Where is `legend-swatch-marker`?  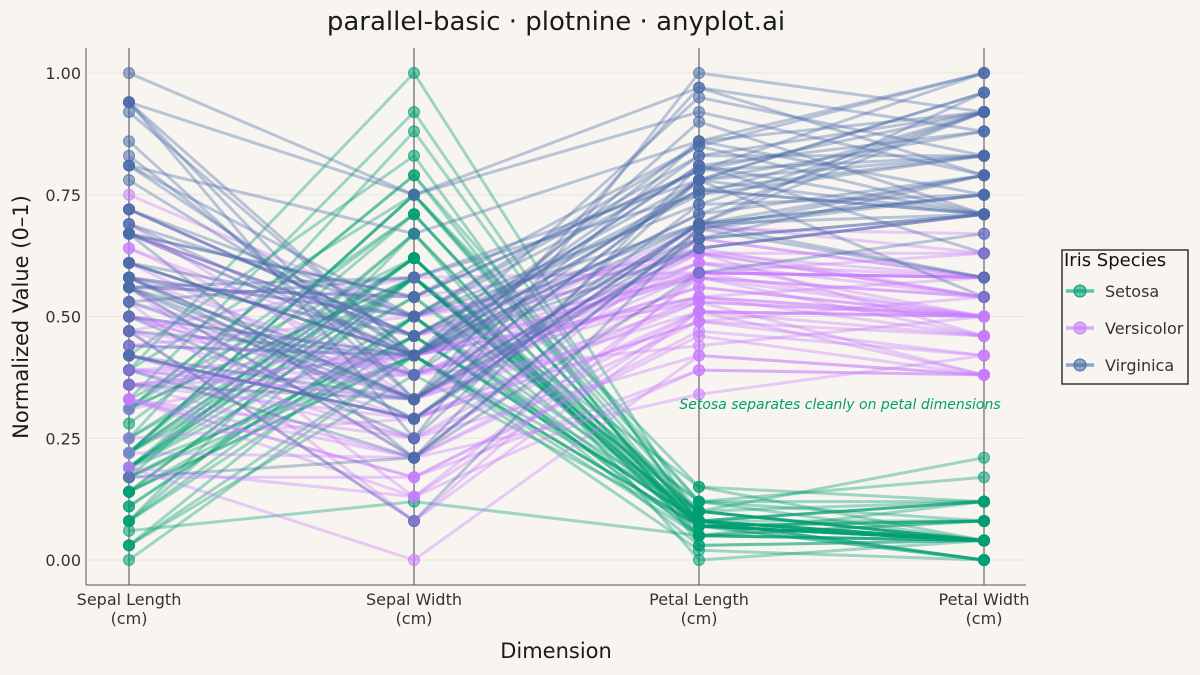 legend-swatch-marker is located at coordinates (1080, 291).